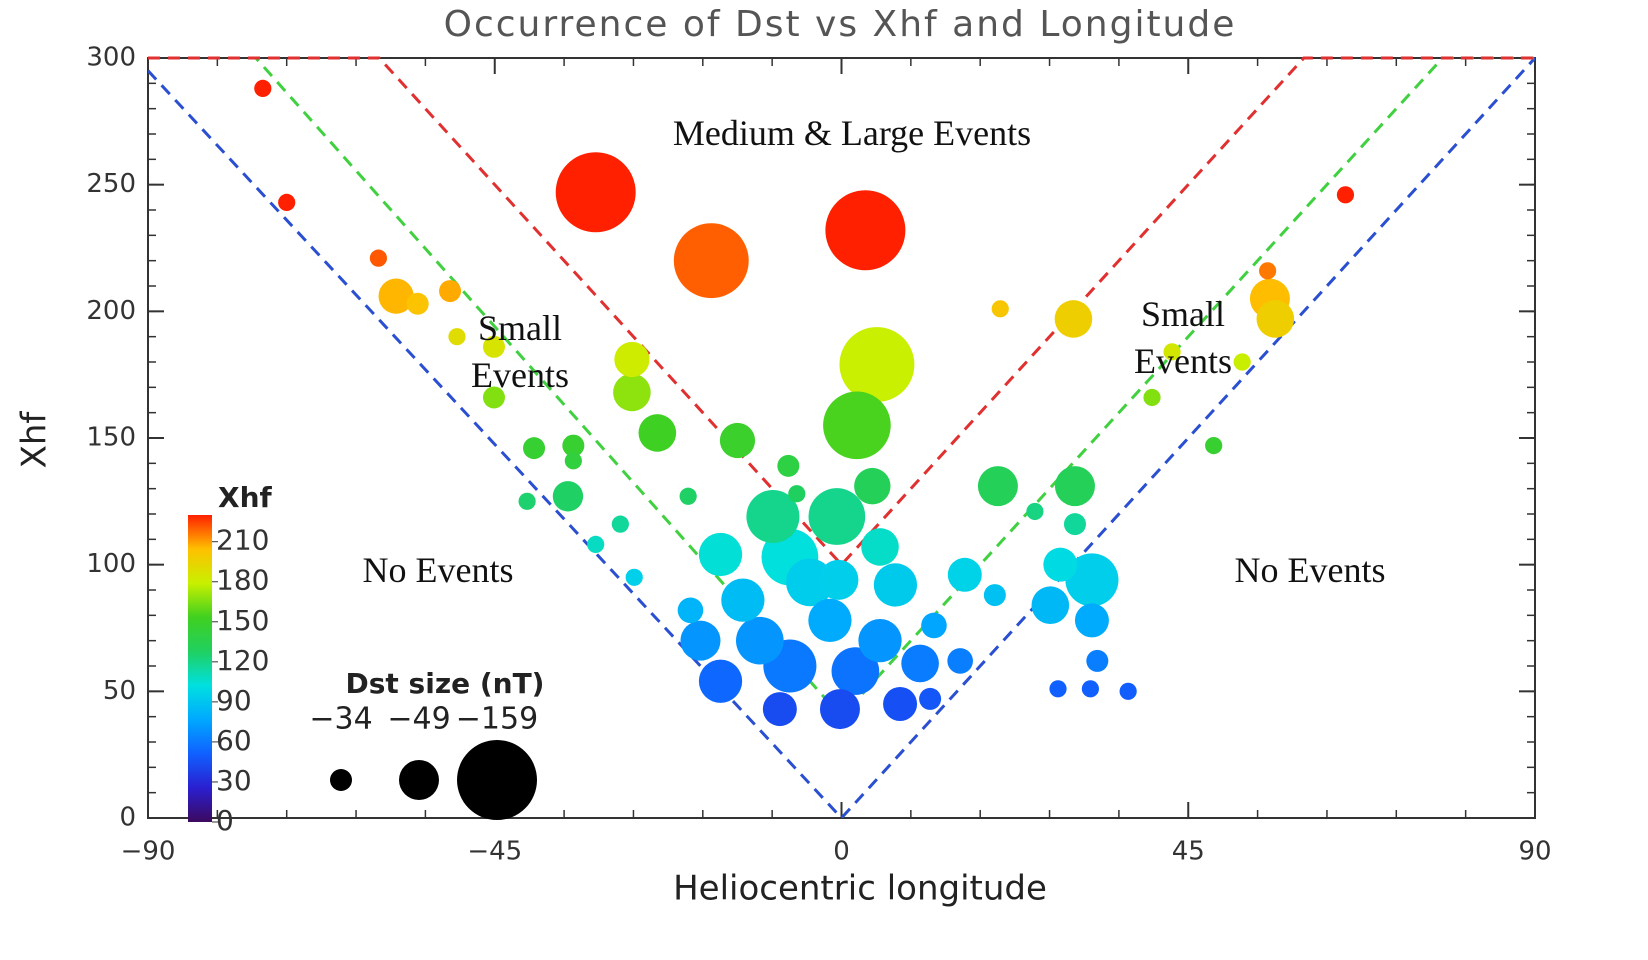  What do you see at coordinates (1310, 569) in the screenshot?
I see `annotation: No Events` at bounding box center [1310, 569].